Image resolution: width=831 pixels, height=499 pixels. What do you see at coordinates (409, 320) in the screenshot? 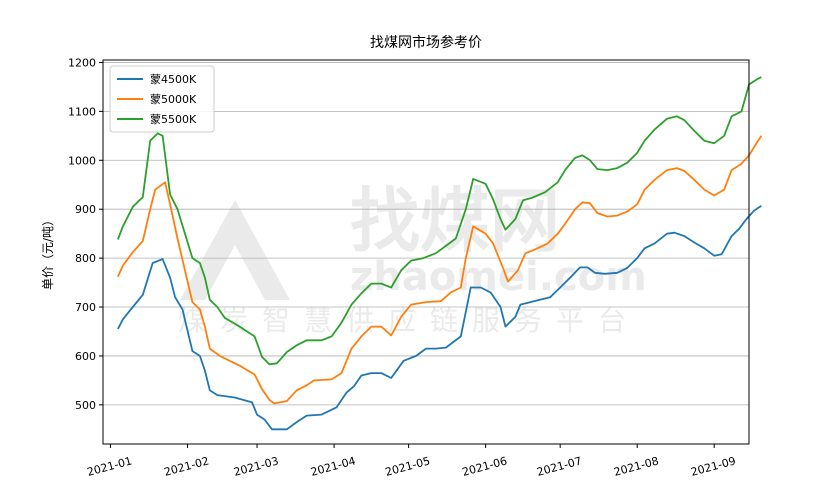
I see `watermark-tagline: 煤炭智慧供应链服务平台` at bounding box center [409, 320].